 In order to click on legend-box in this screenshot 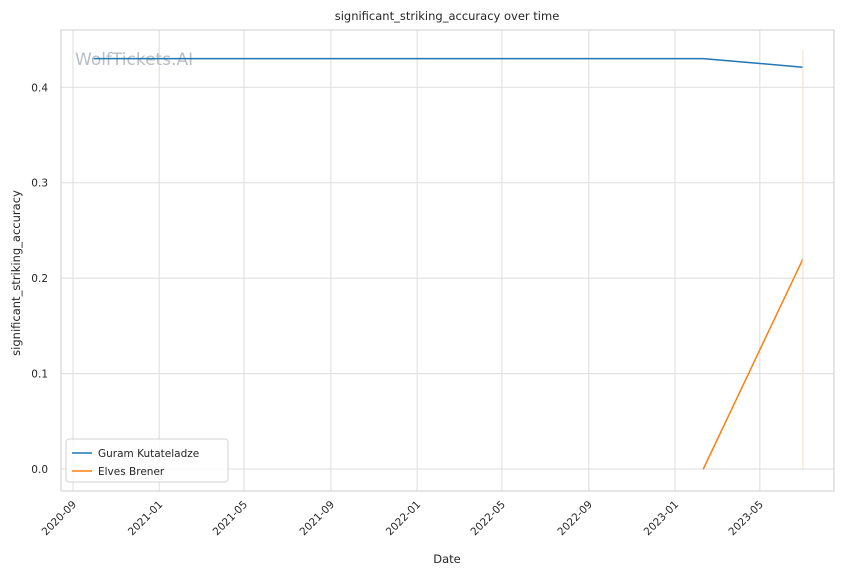, I will do `click(147, 460)`.